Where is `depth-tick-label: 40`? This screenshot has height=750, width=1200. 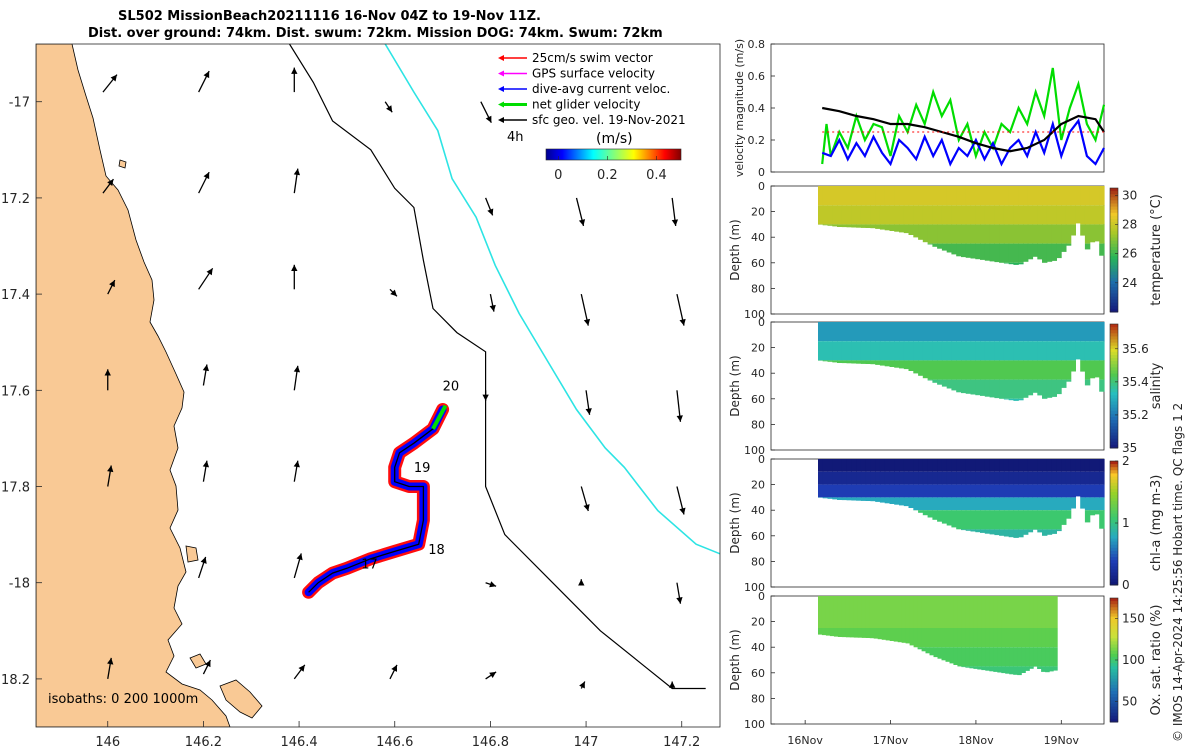 depth-tick-label: 40 is located at coordinates (758, 510).